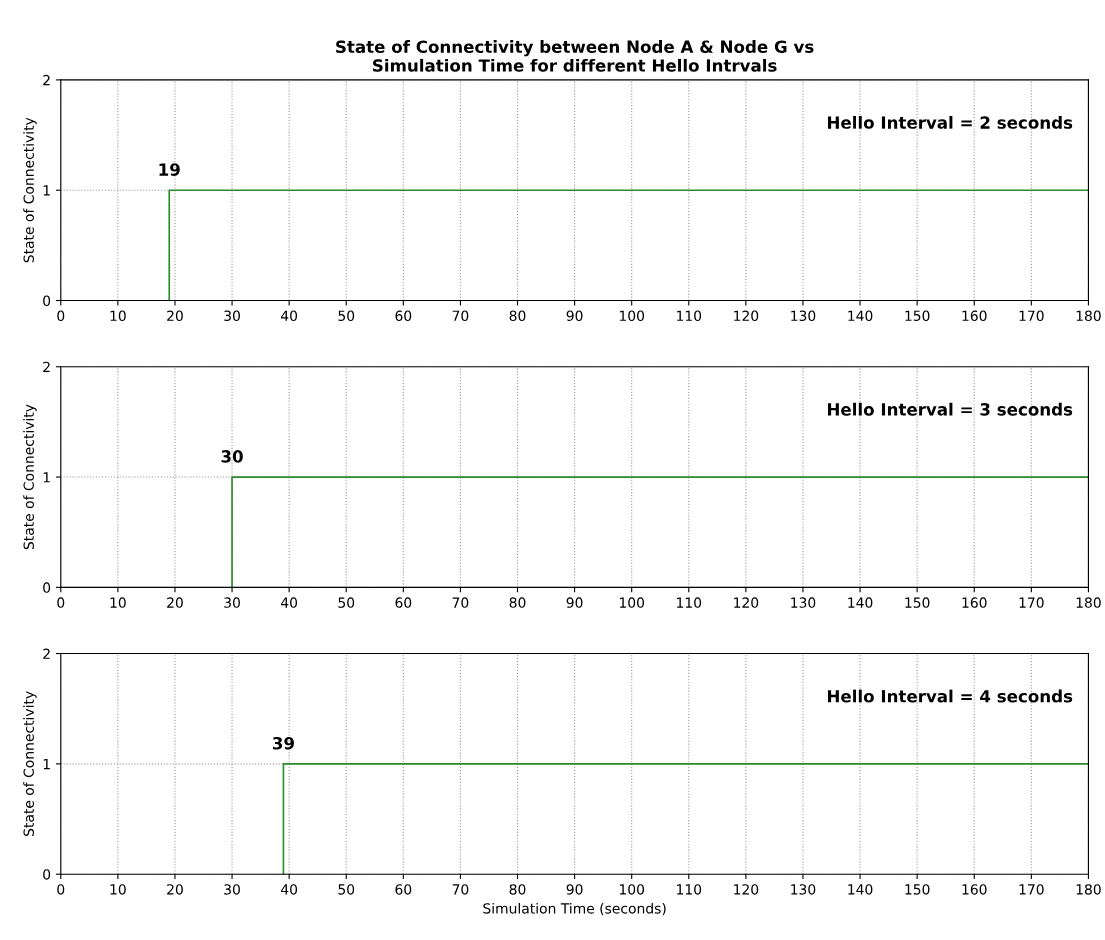 This screenshot has height=940, width=1105. What do you see at coordinates (232, 456) in the screenshot?
I see `annotation: 30` at bounding box center [232, 456].